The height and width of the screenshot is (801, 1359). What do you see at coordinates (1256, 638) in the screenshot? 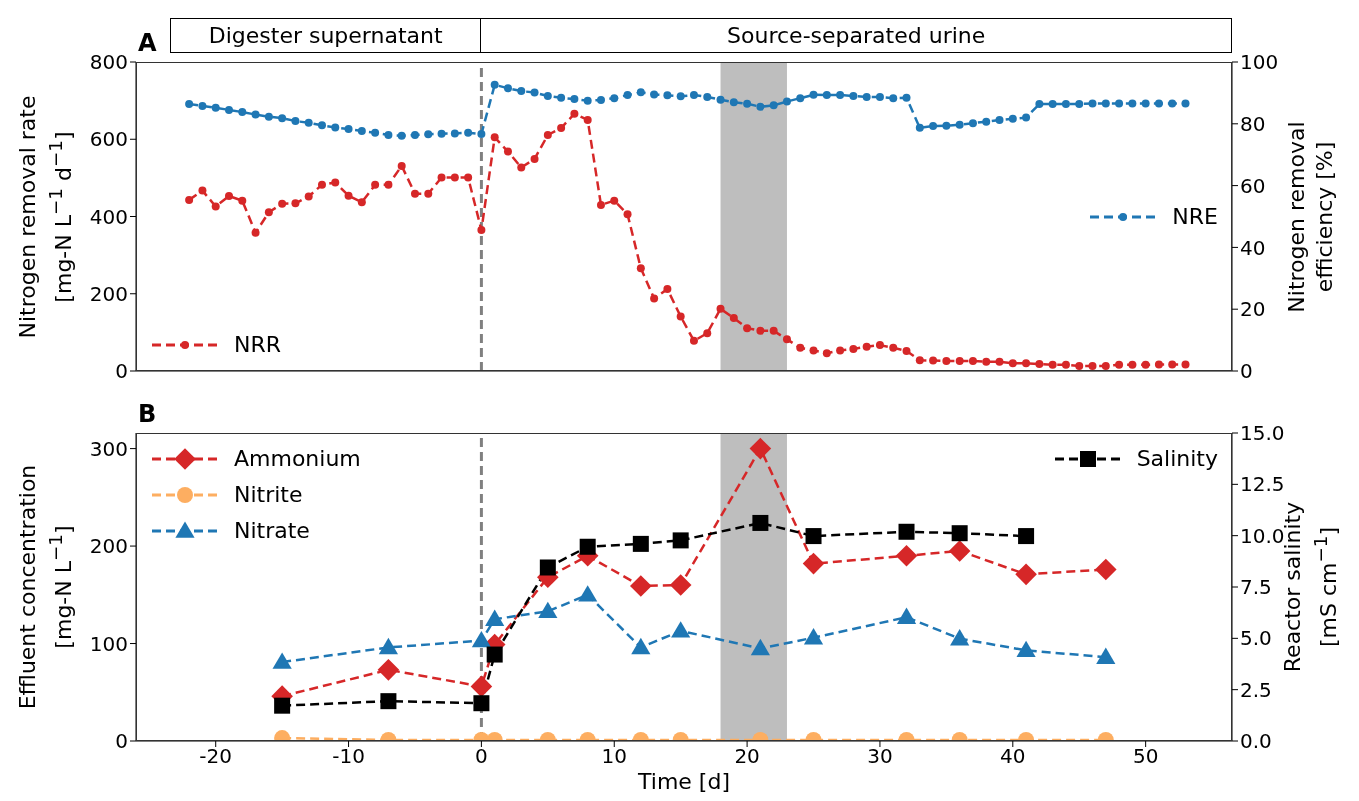
I see `y2-tick-label: 5.0` at bounding box center [1256, 638].